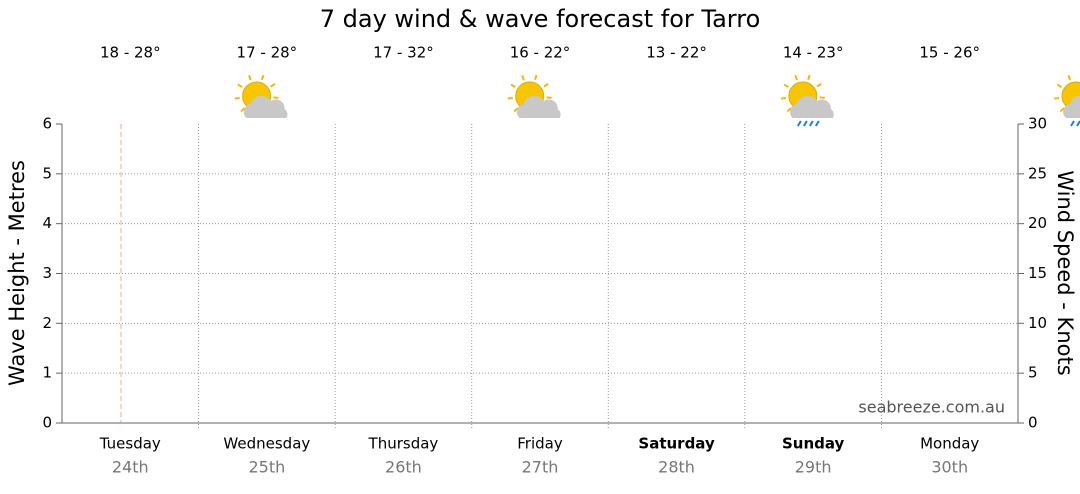  I want to click on y-tick-label: 1, so click(47, 373).